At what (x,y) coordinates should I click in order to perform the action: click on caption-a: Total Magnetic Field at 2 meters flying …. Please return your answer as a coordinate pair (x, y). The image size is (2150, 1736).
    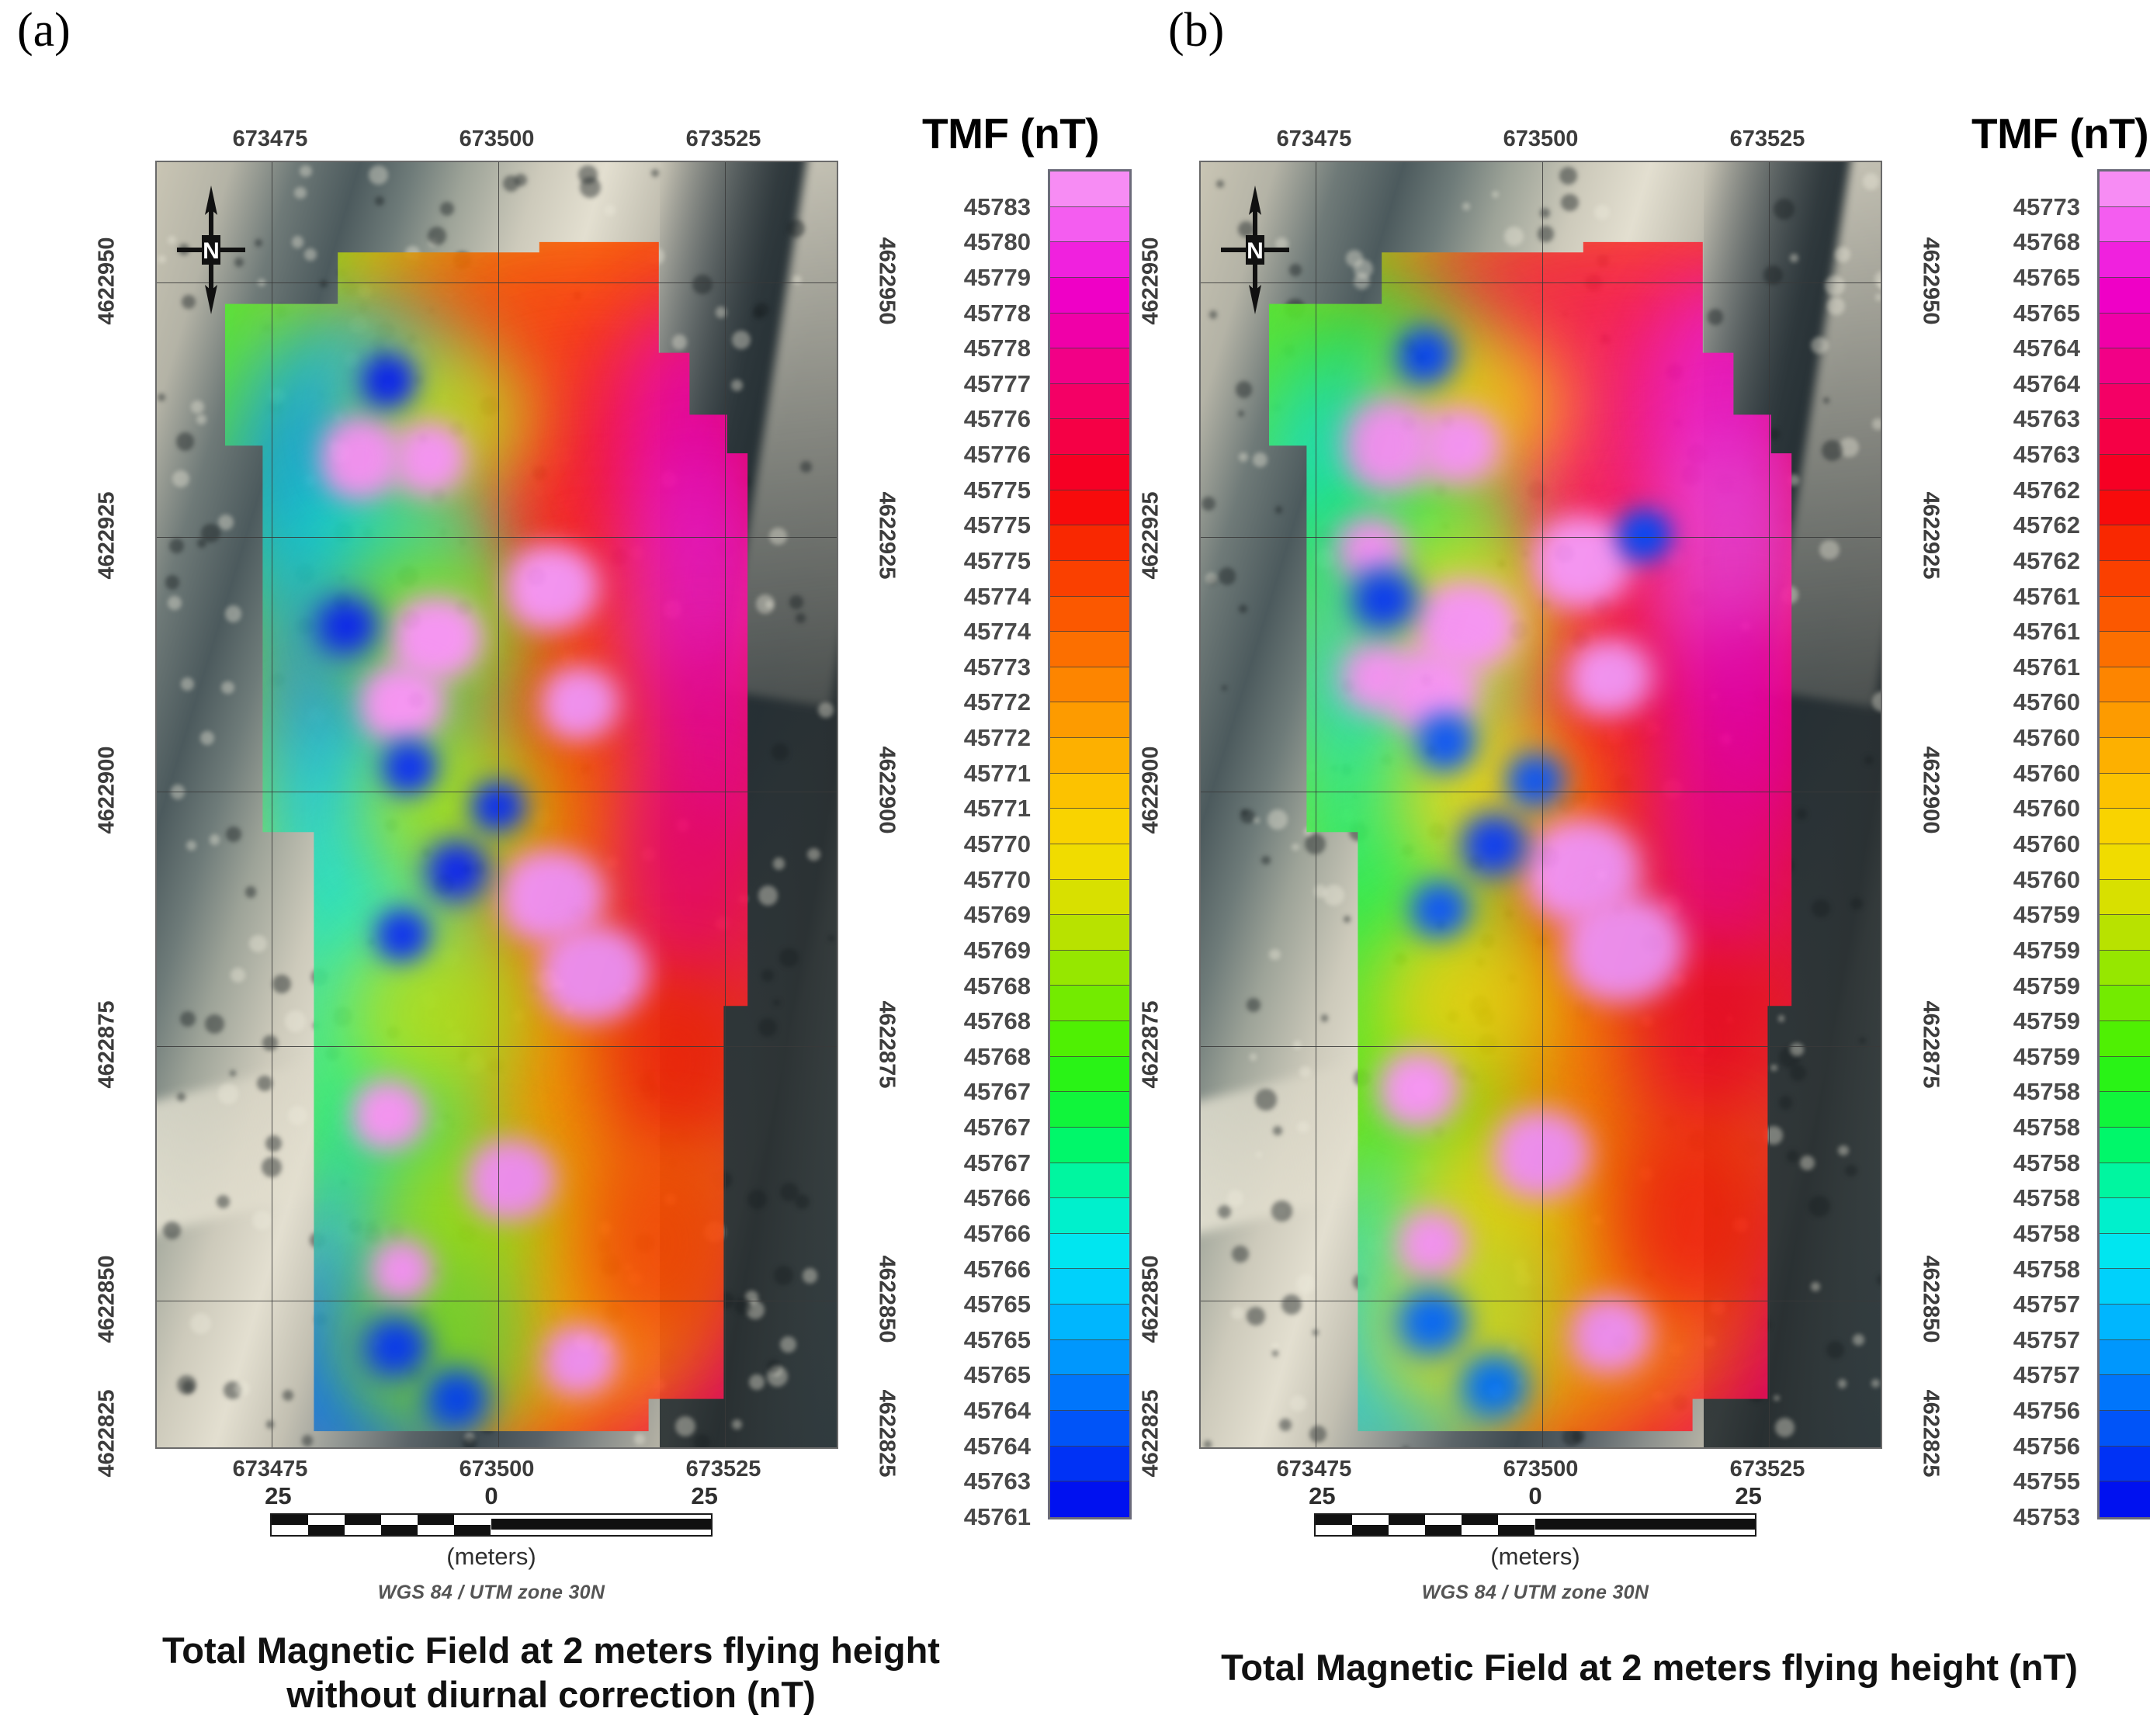
    Looking at the image, I should click on (551, 1672).